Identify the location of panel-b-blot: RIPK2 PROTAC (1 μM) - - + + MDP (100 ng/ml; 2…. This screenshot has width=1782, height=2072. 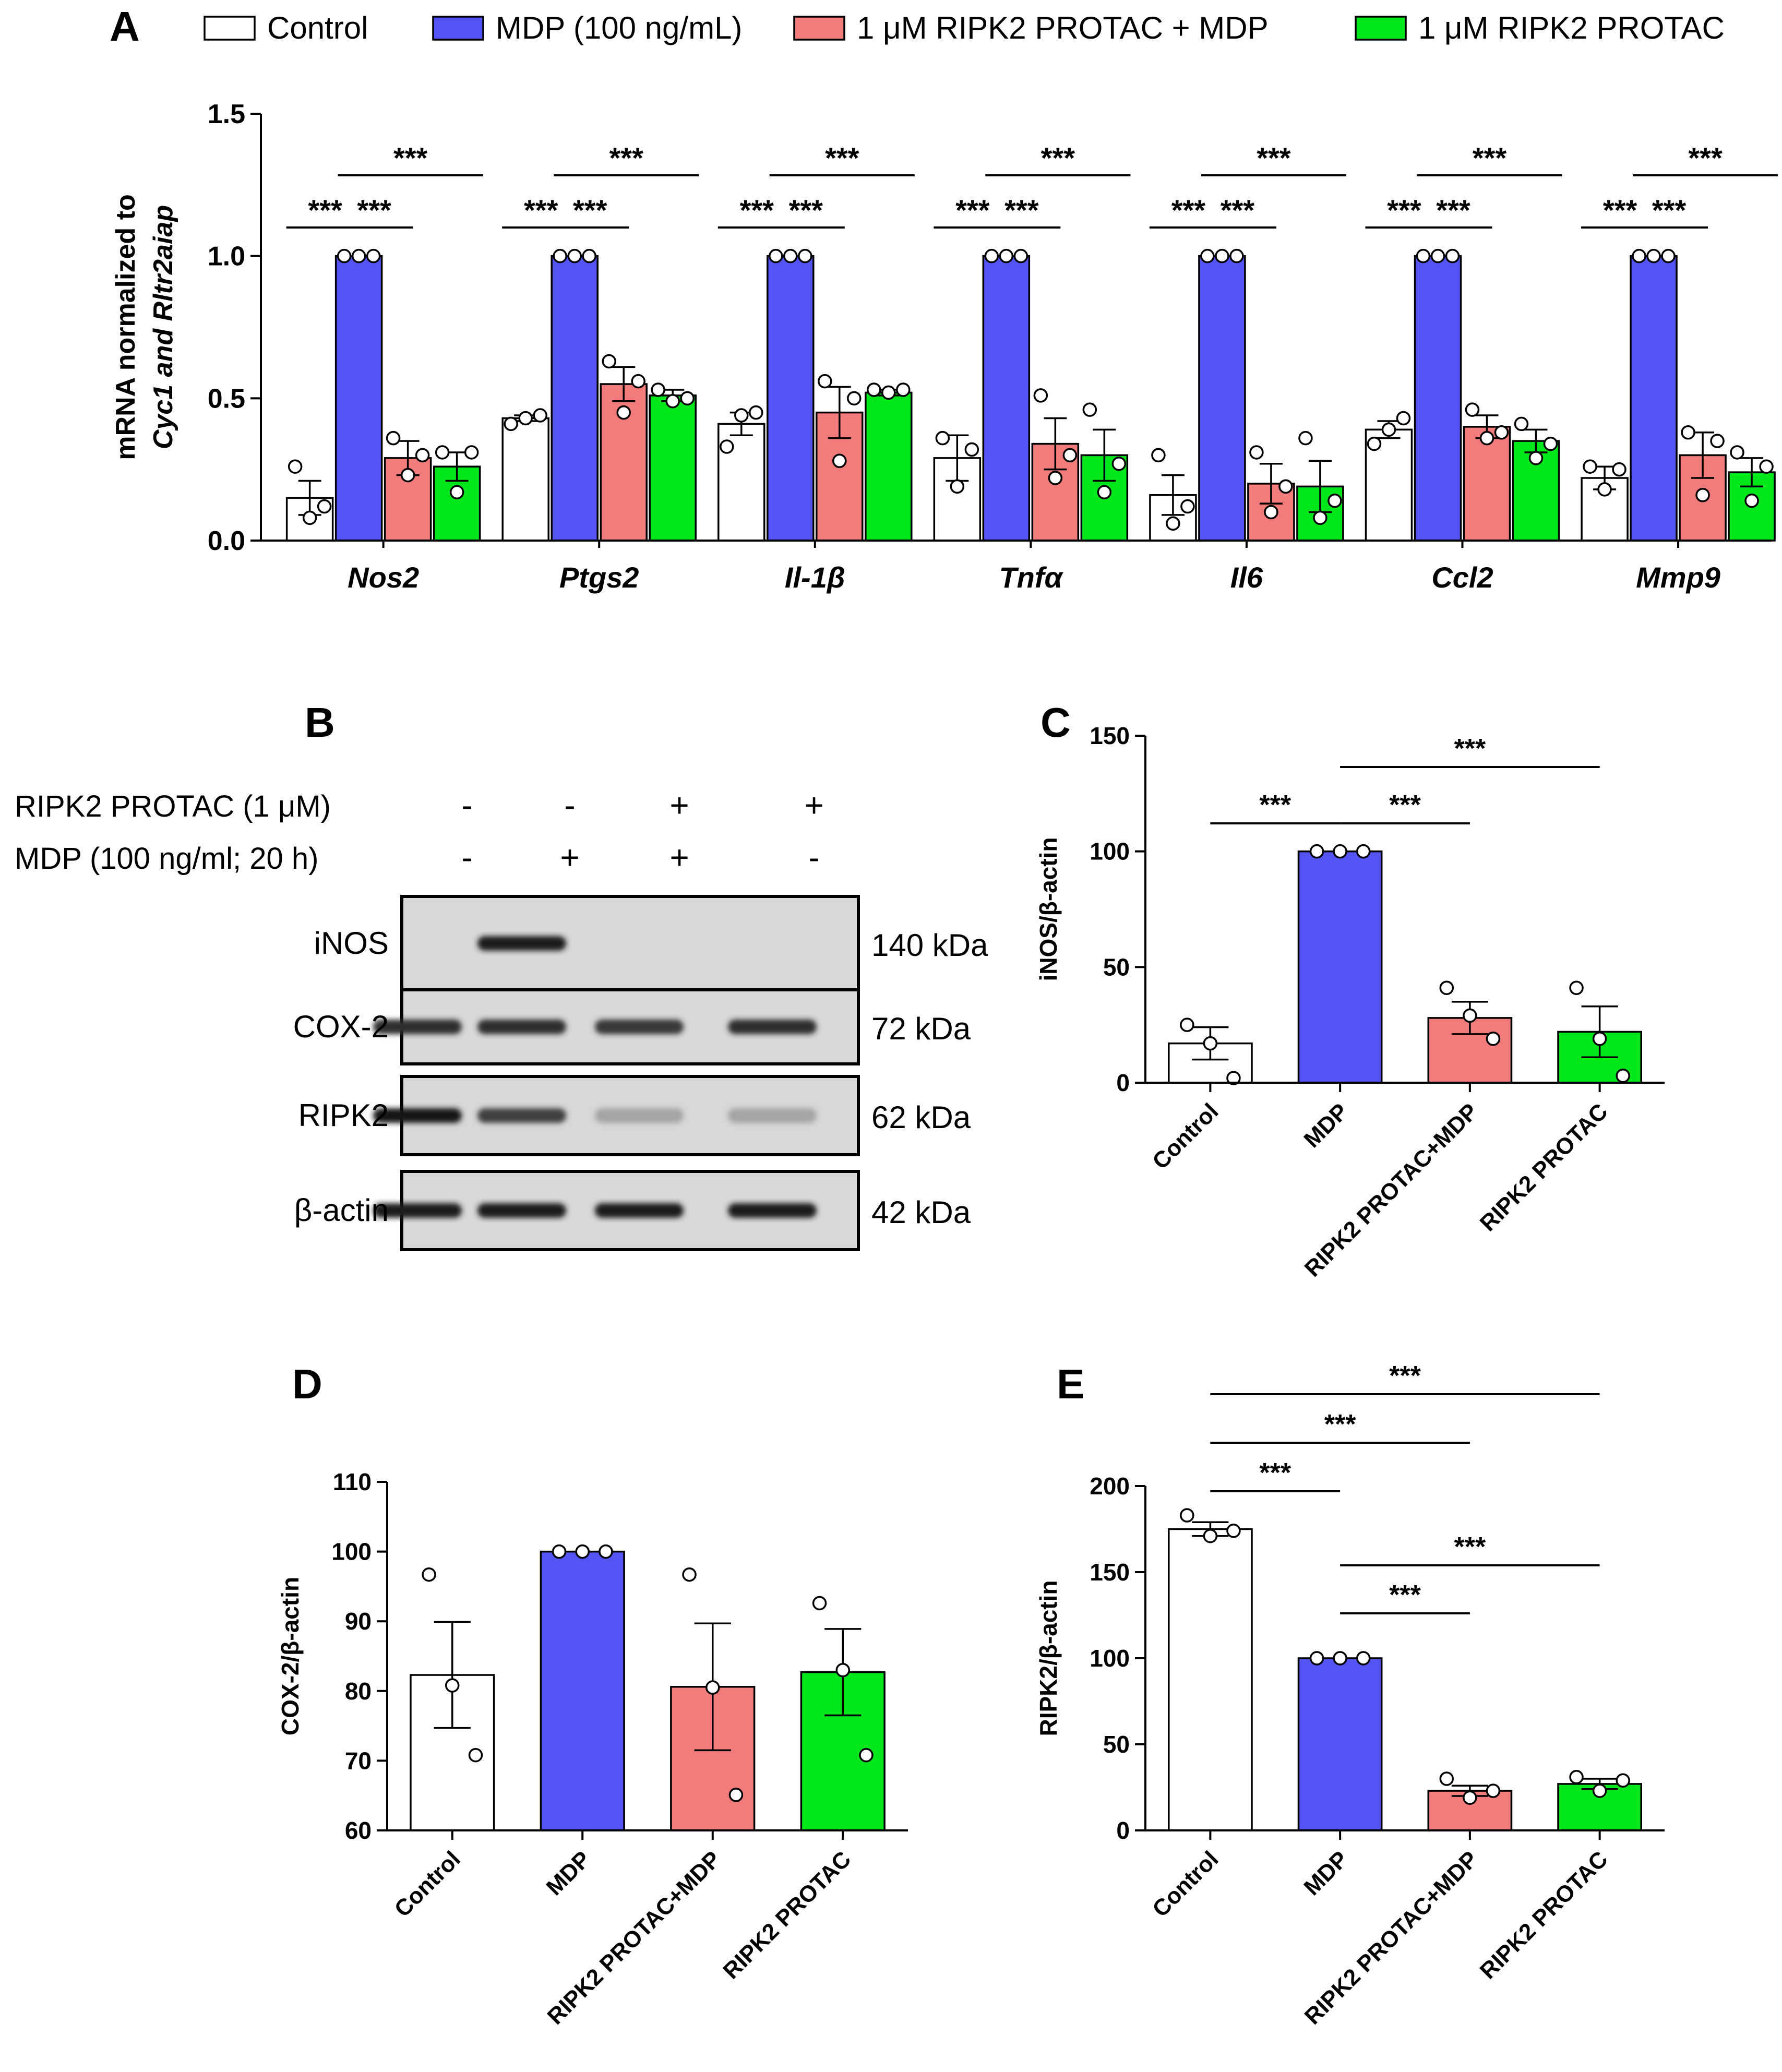
(501, 1018).